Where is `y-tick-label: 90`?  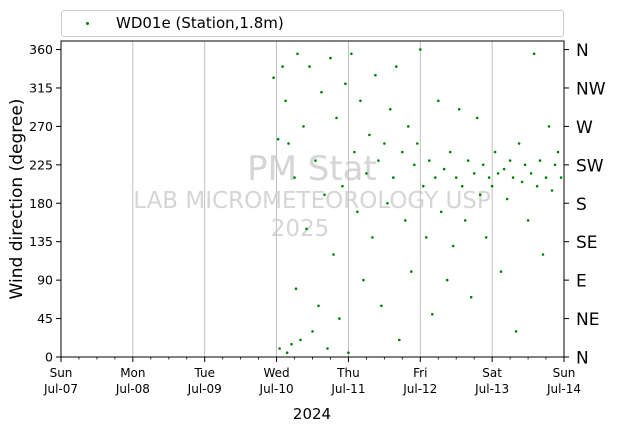
y-tick-label: 90 is located at coordinates (45, 280).